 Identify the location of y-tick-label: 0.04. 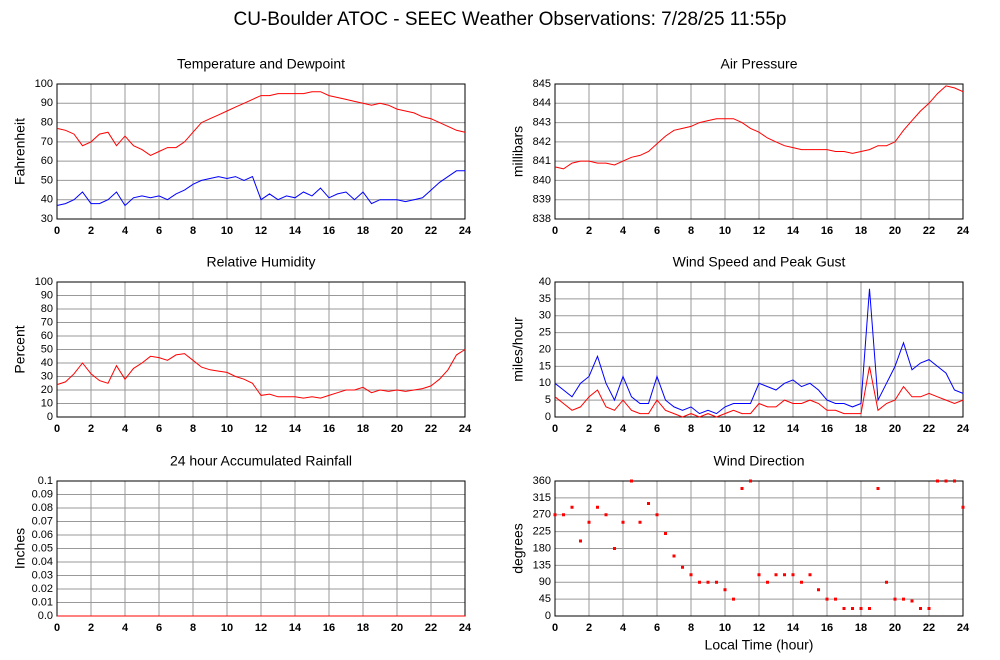
(42, 562).